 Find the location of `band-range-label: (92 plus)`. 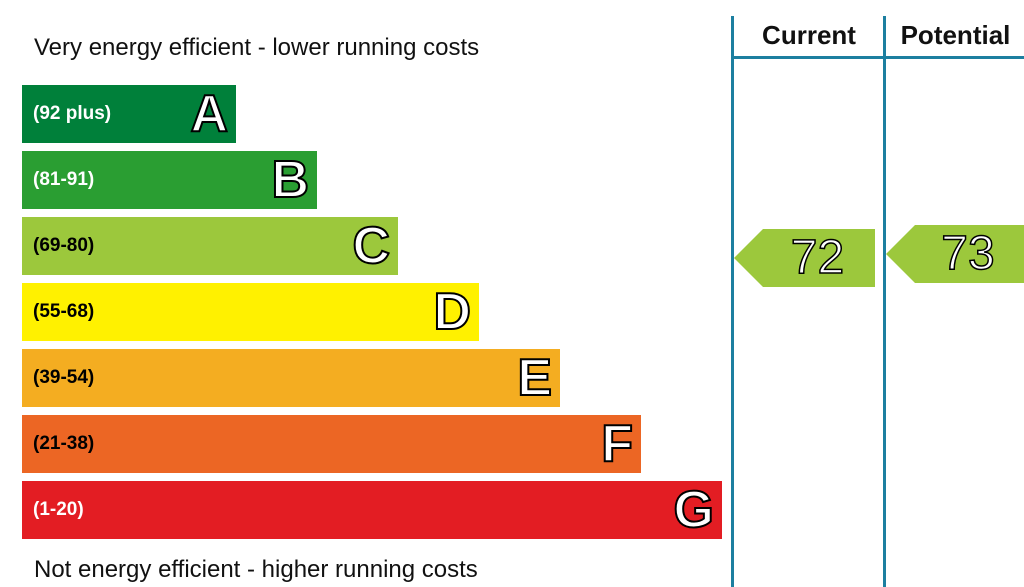

band-range-label: (92 plus) is located at coordinates (72, 113).